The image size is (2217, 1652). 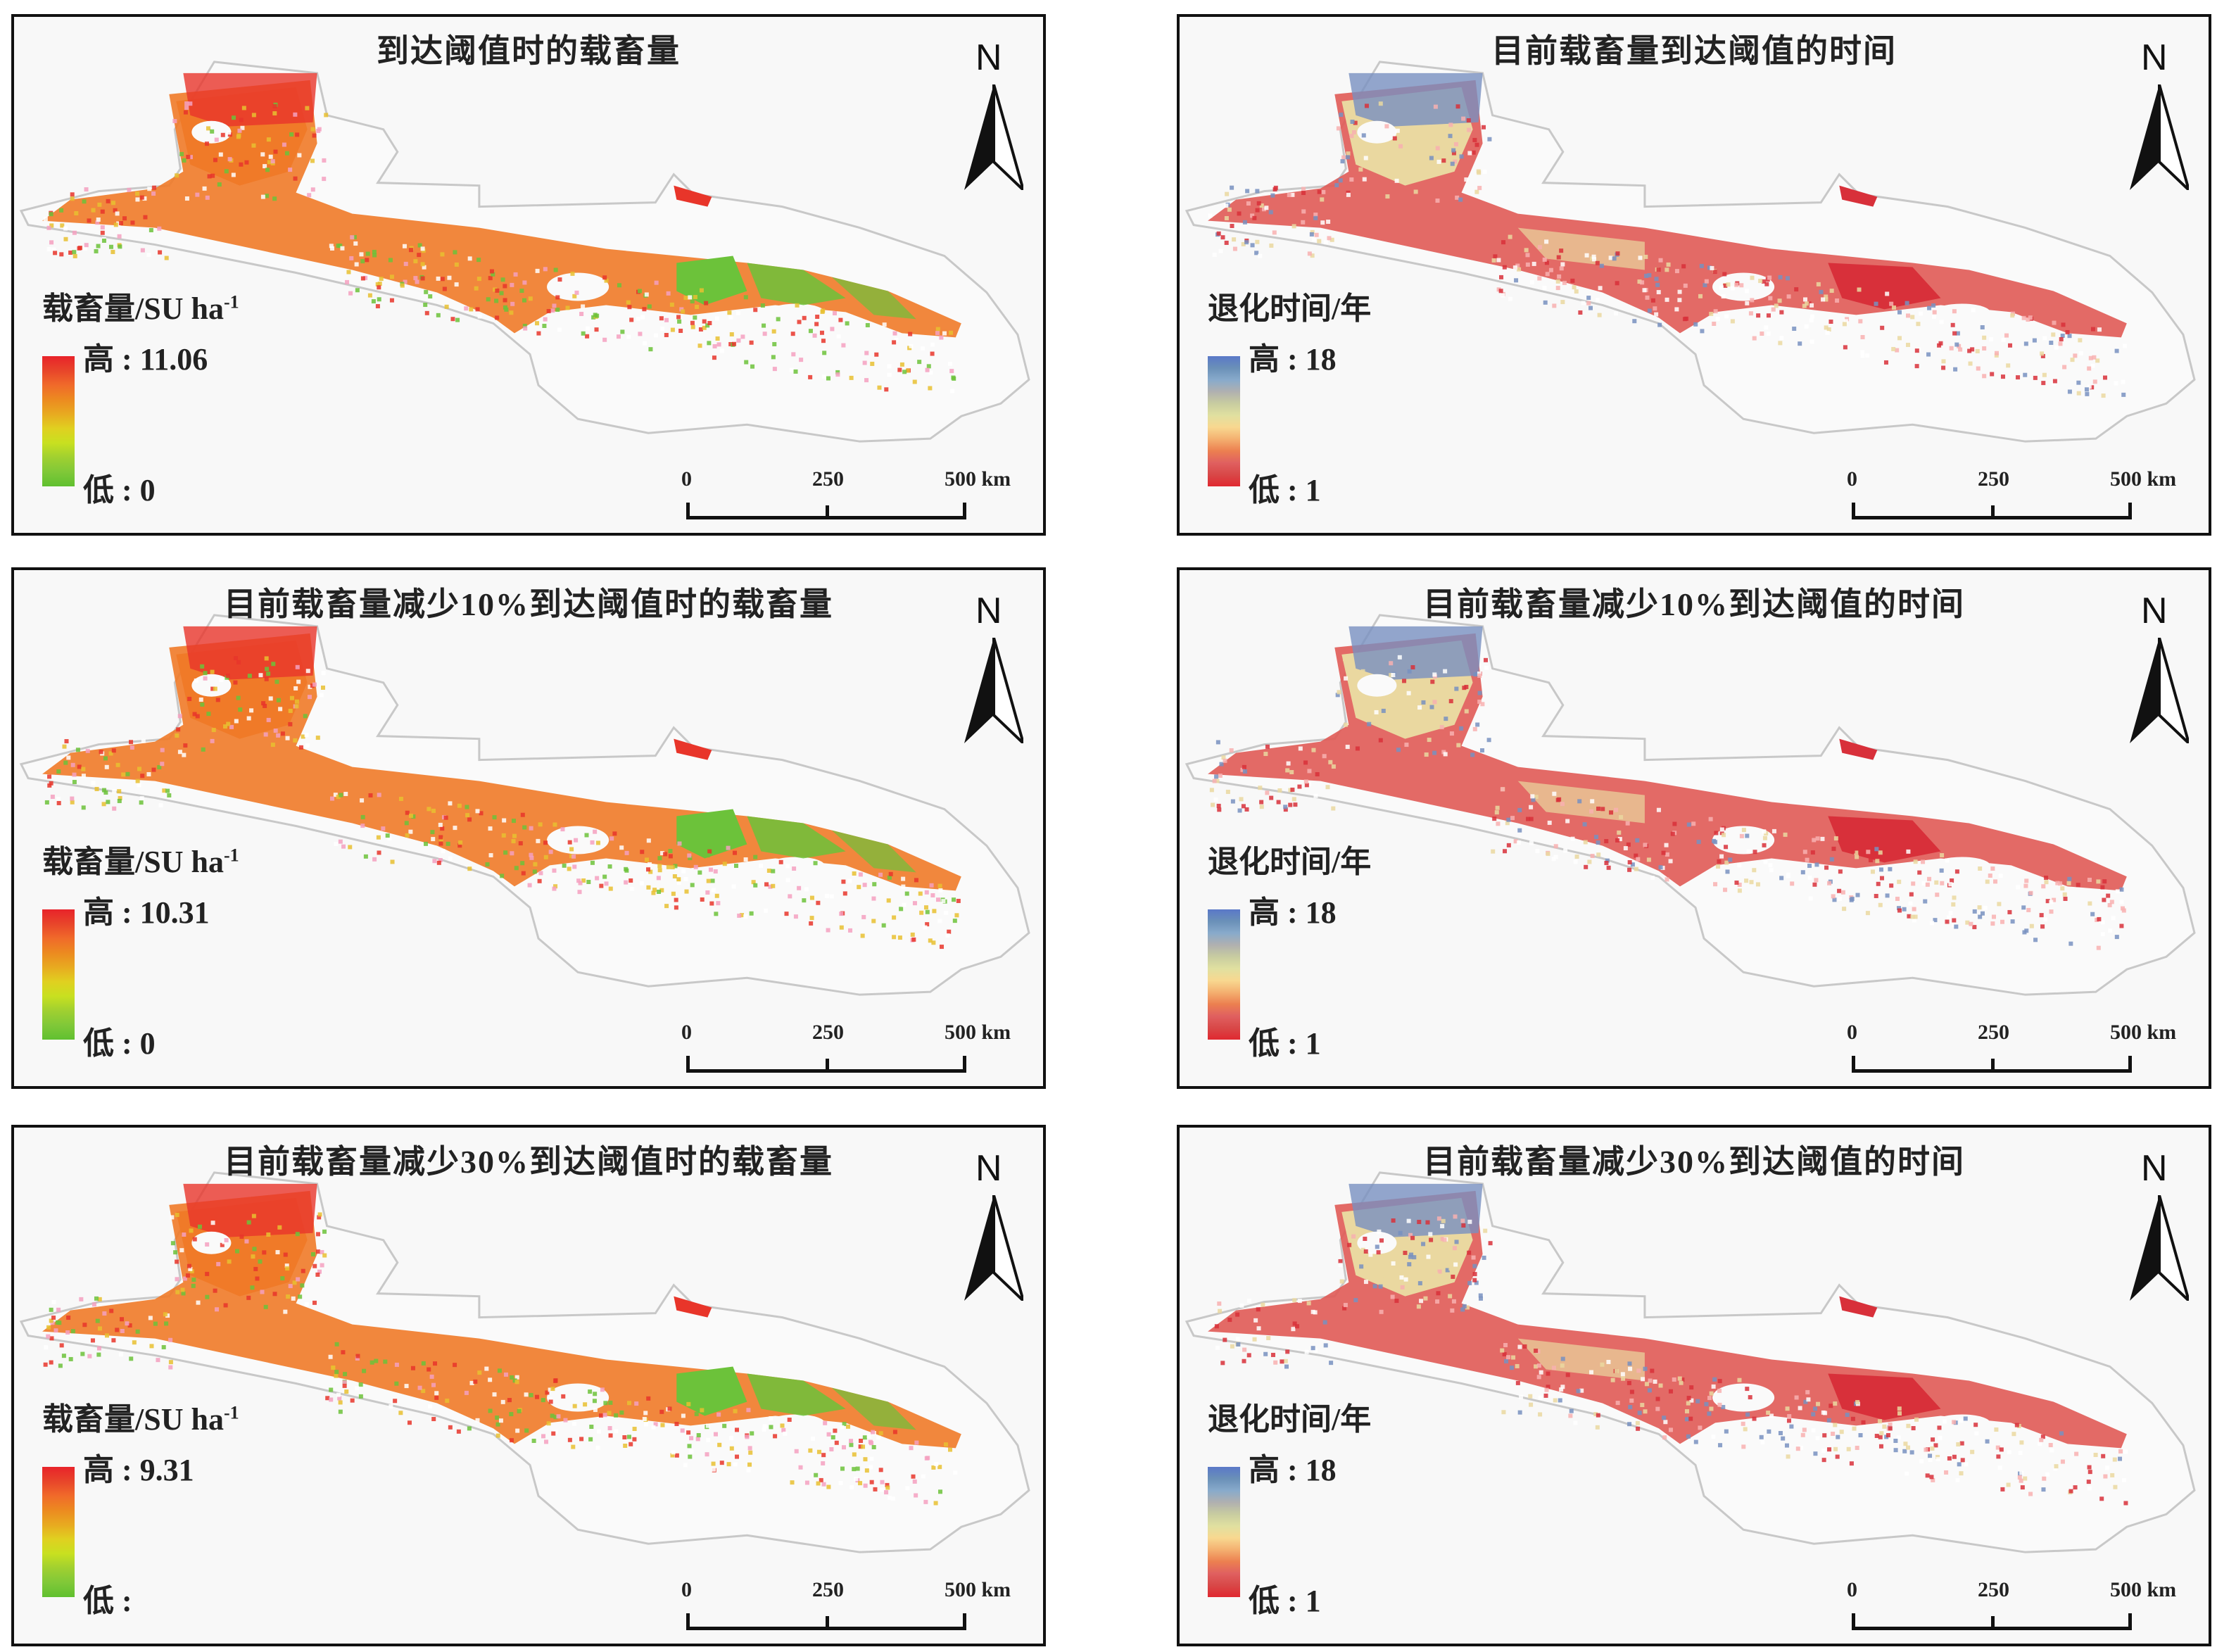 I want to click on scale-label-500: 500 km, so click(x=2143, y=479).